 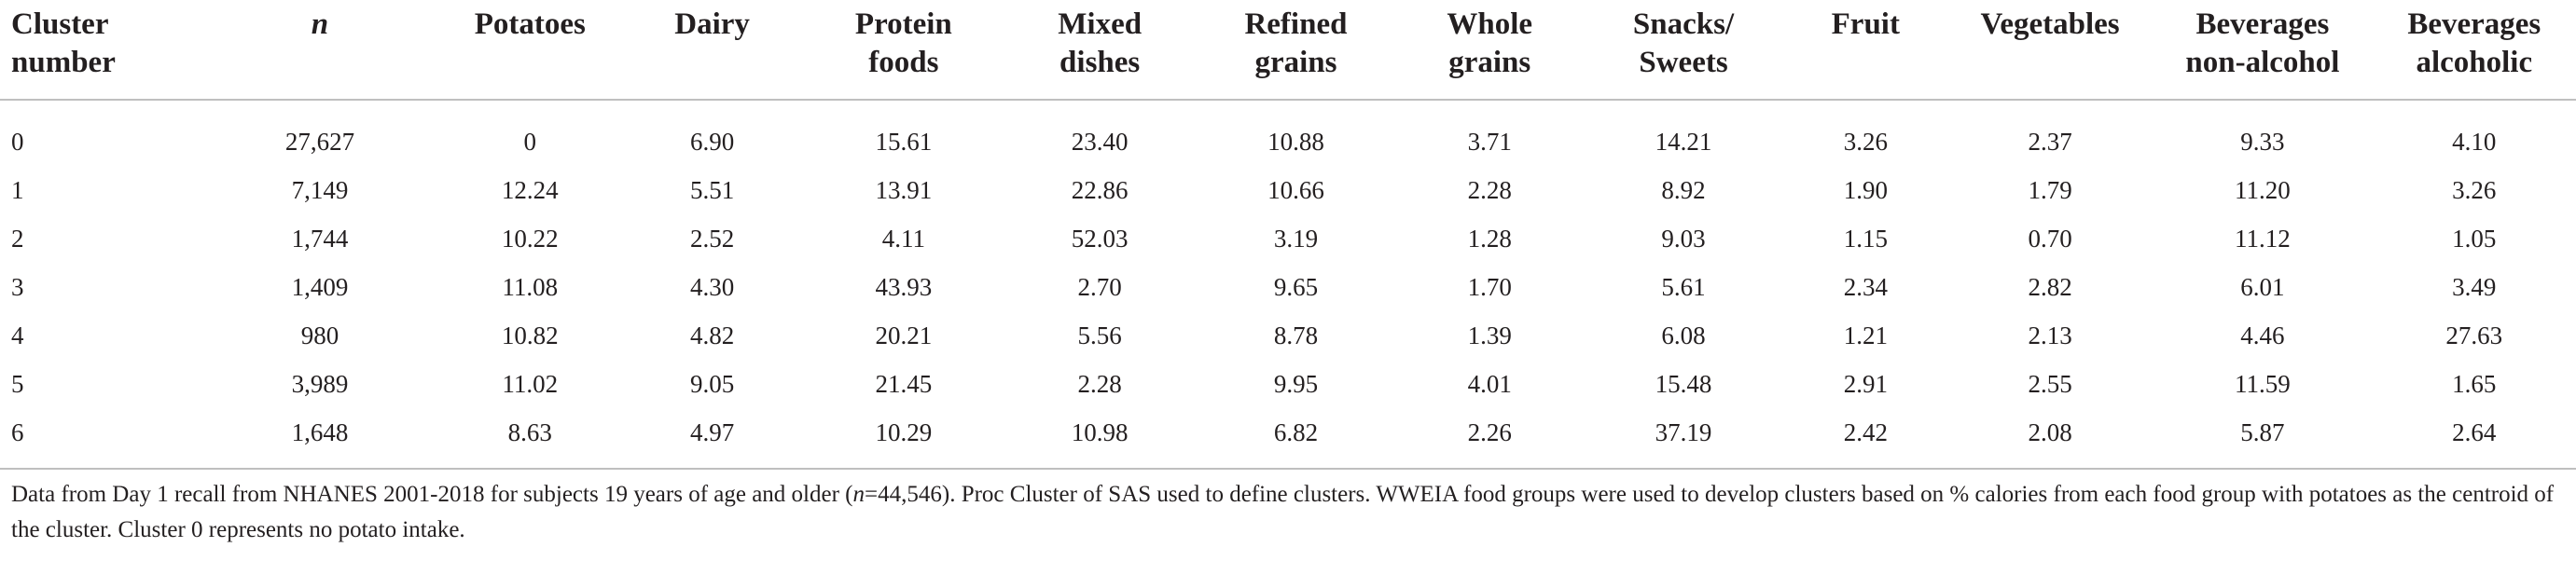 I want to click on table-cell: 27,627, so click(x=319, y=141).